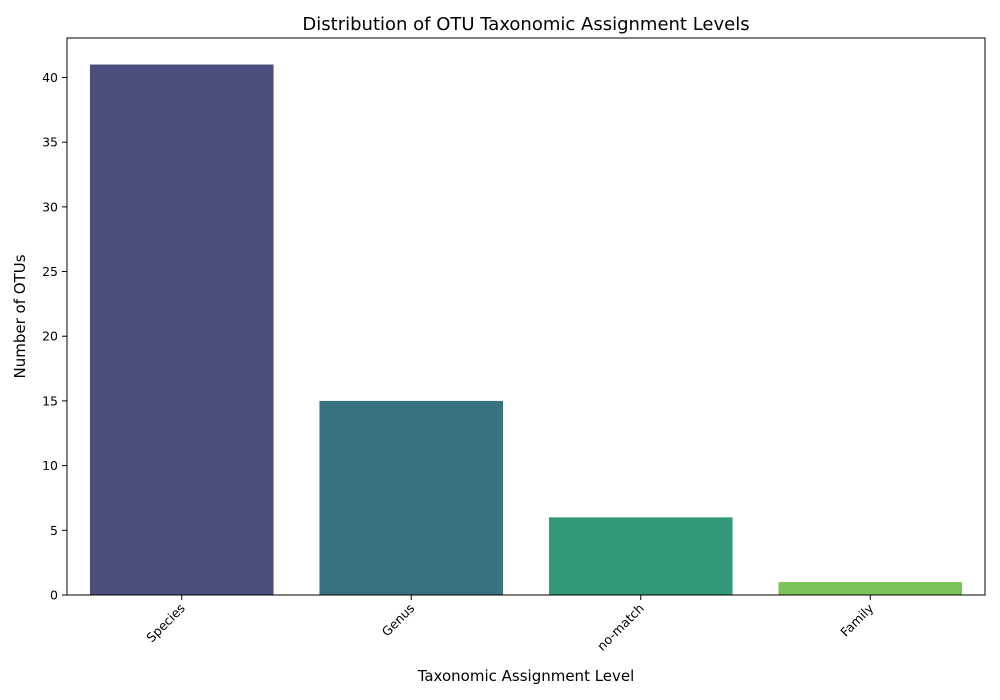  What do you see at coordinates (54, 595) in the screenshot?
I see `y-tick-label: 0` at bounding box center [54, 595].